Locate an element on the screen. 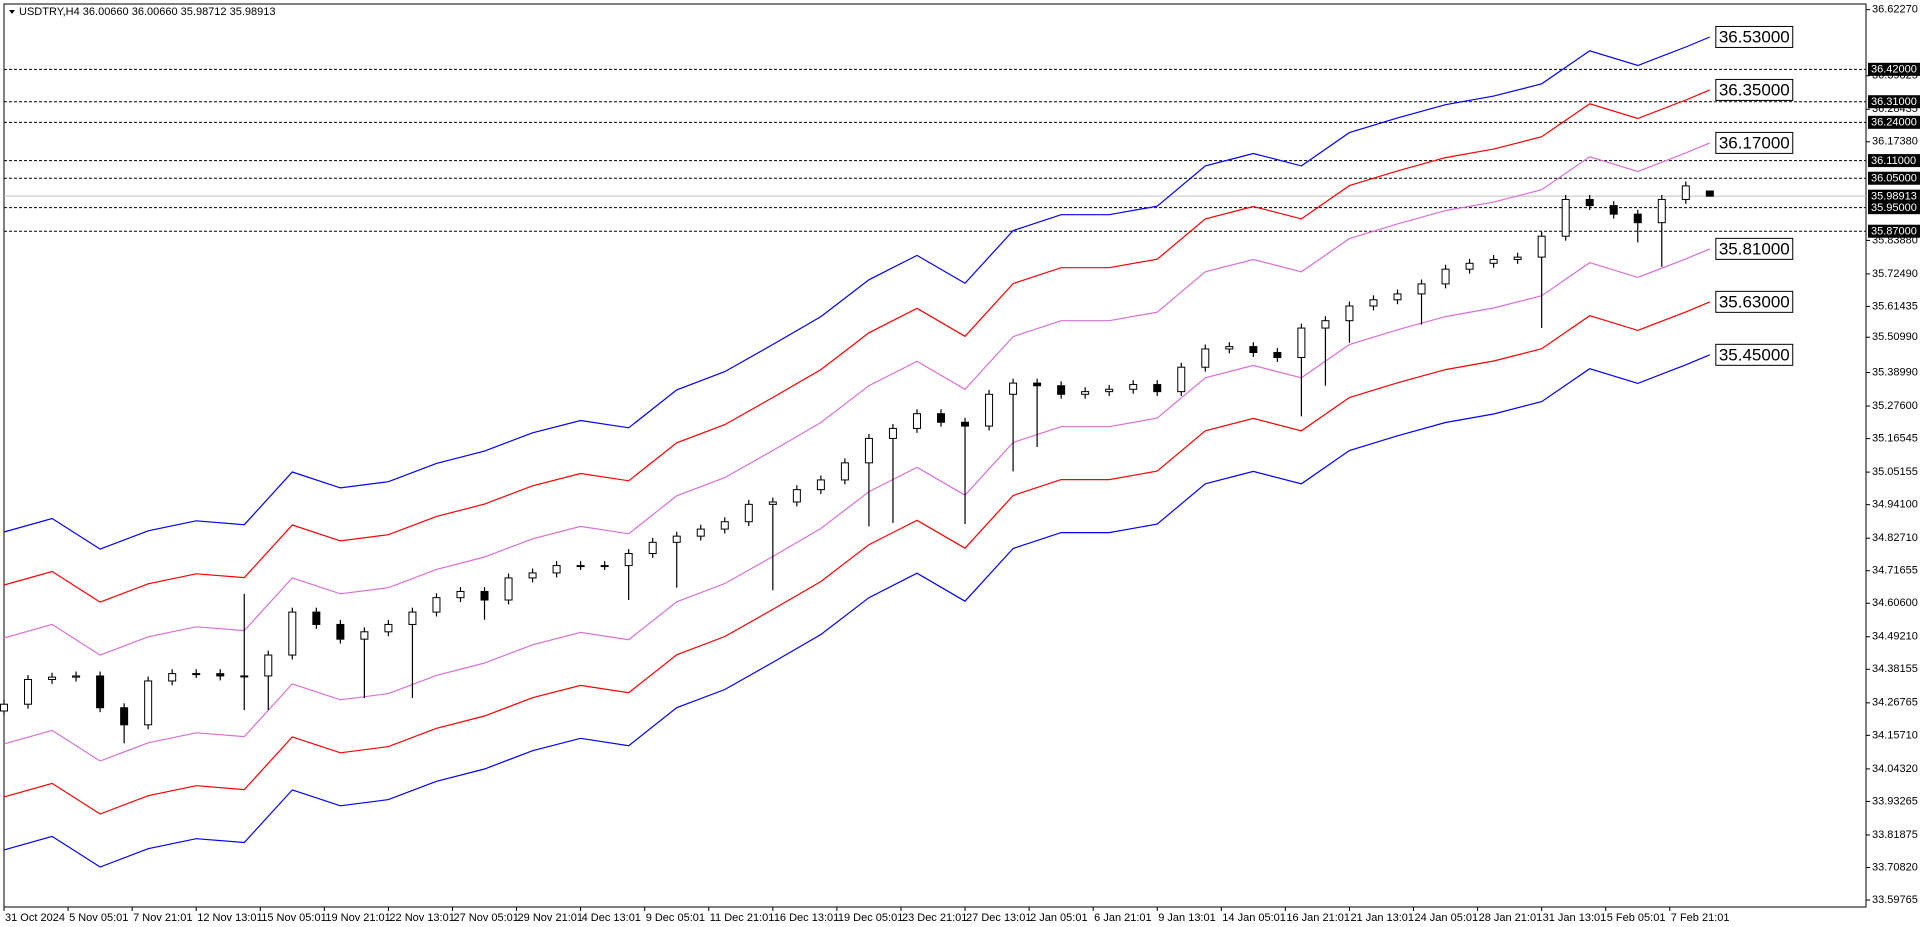 Image resolution: width=1920 pixels, height=927 pixels. band-label: 35.63000 is located at coordinates (1754, 301).